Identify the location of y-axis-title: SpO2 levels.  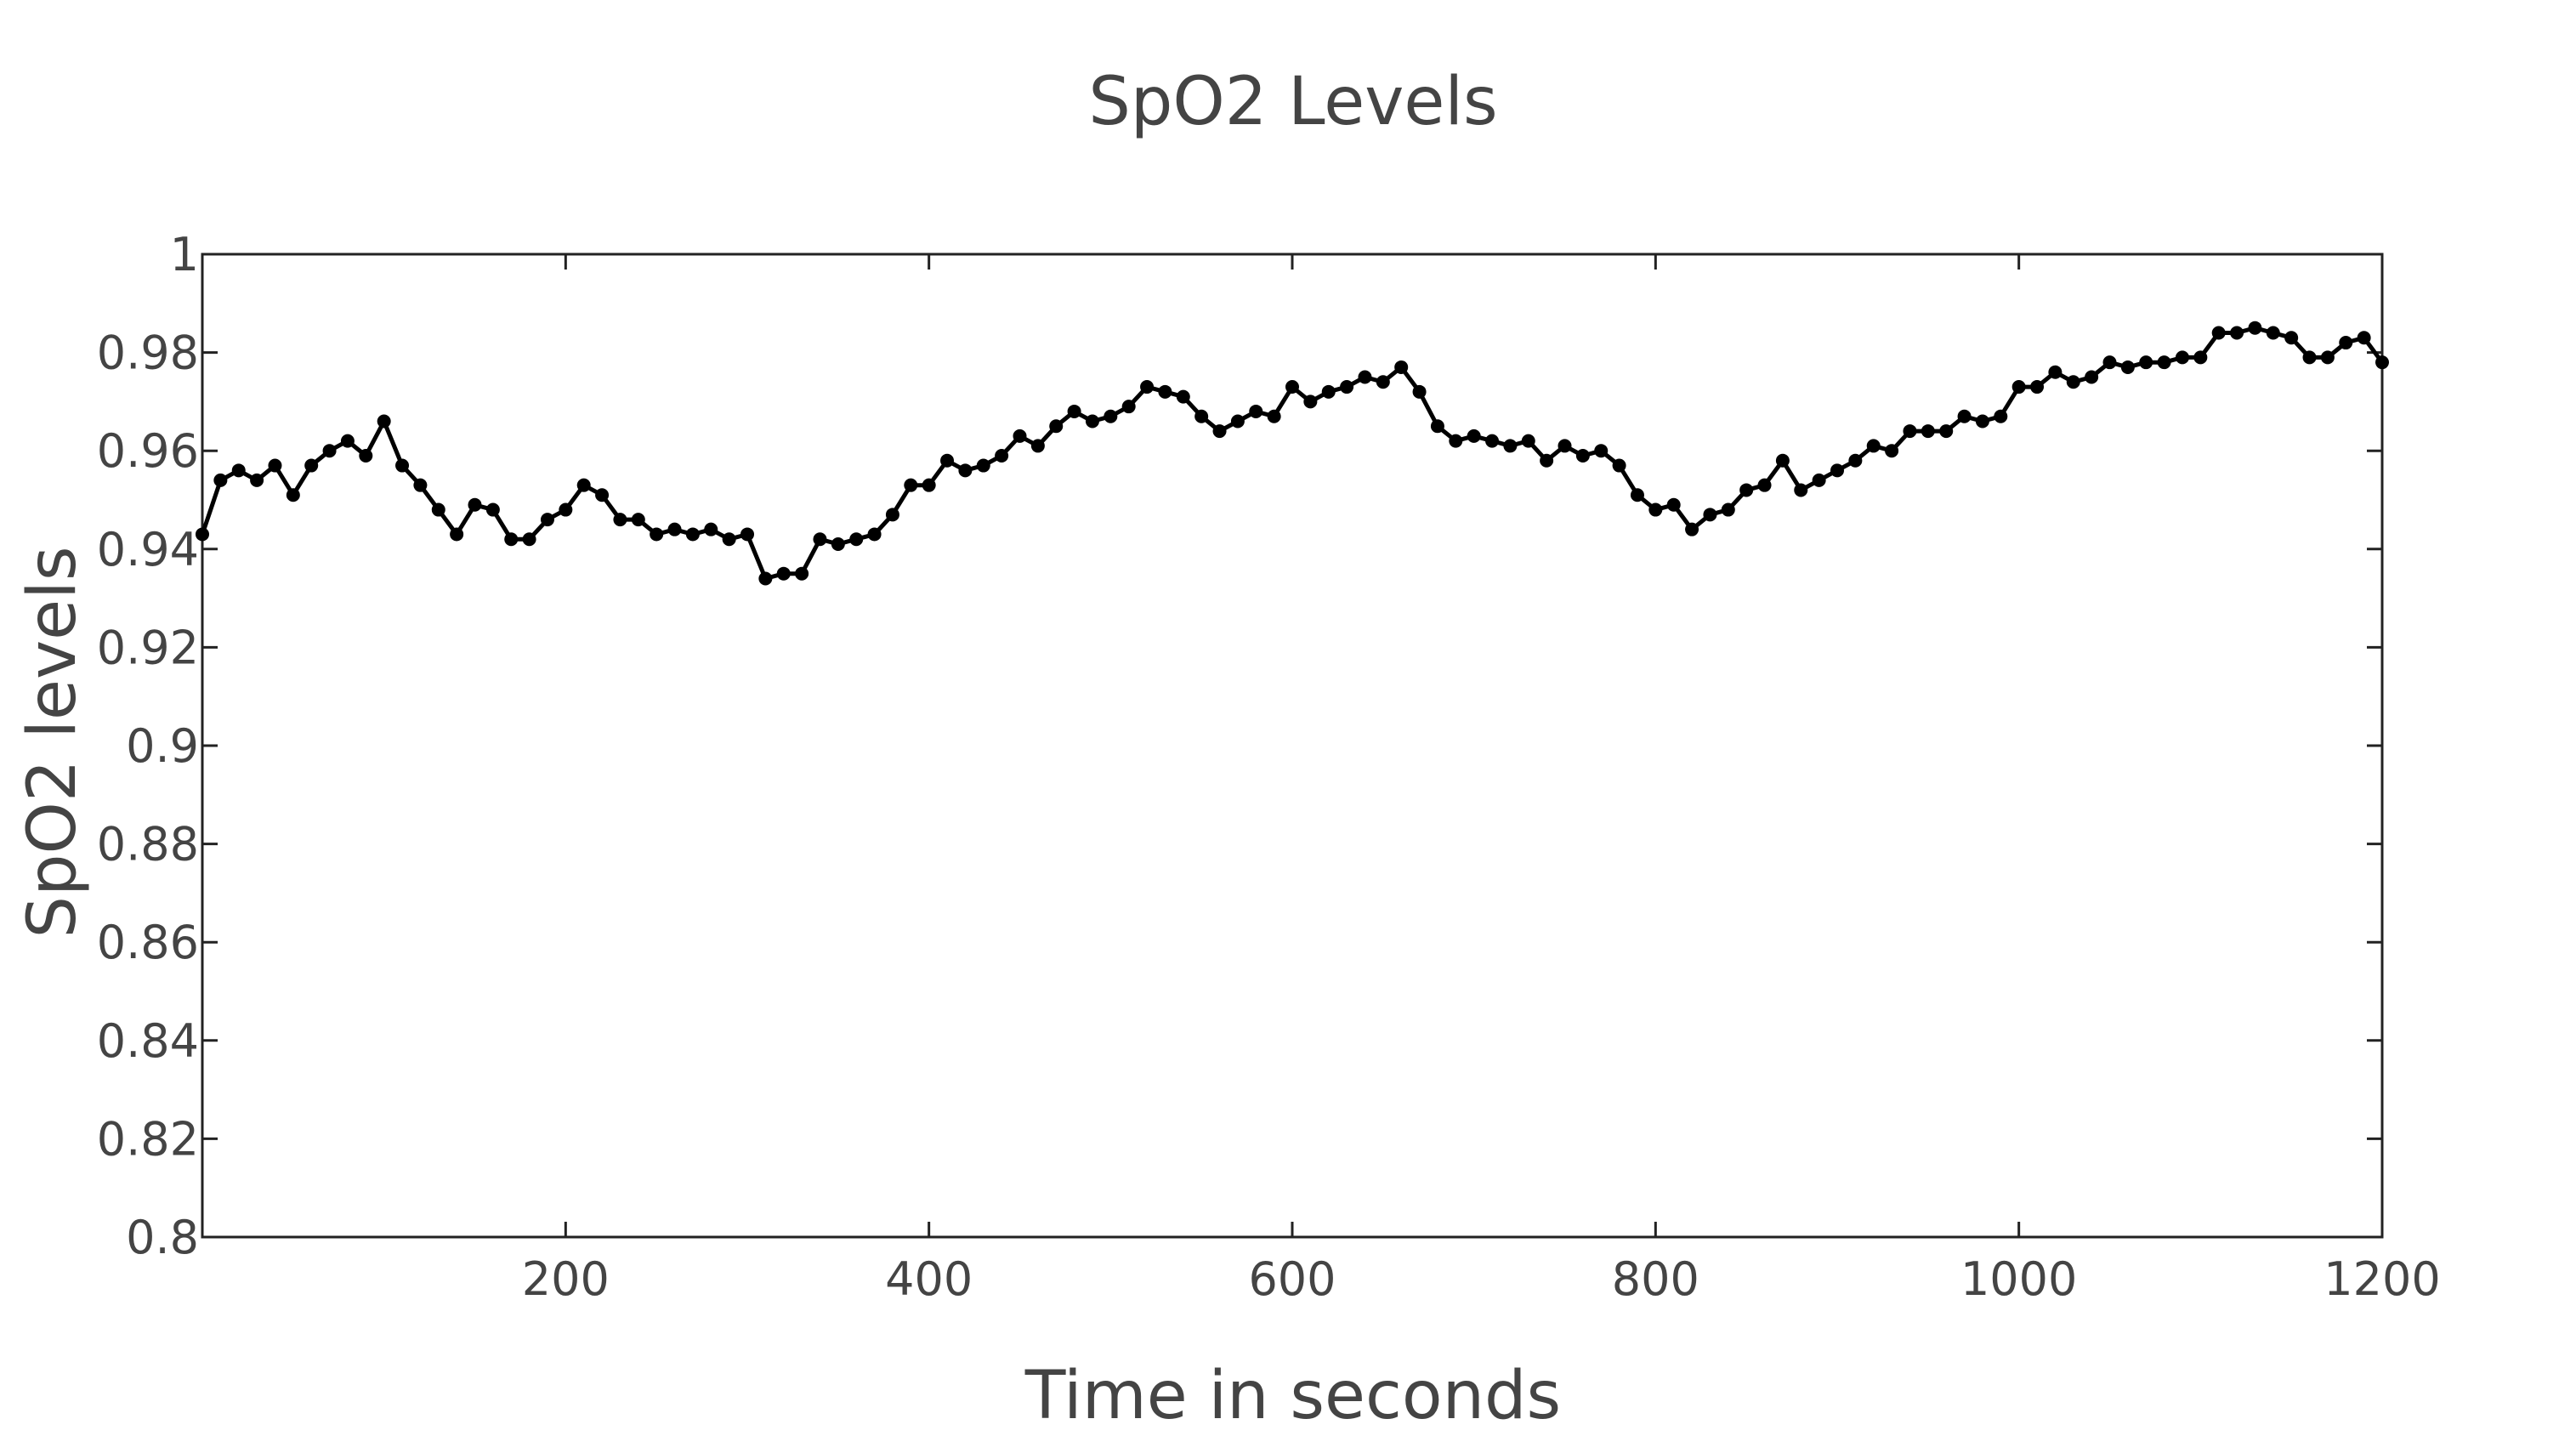
(53, 743).